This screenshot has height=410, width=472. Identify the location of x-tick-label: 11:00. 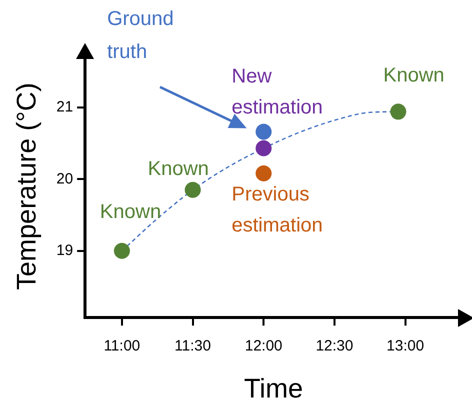
(122, 346).